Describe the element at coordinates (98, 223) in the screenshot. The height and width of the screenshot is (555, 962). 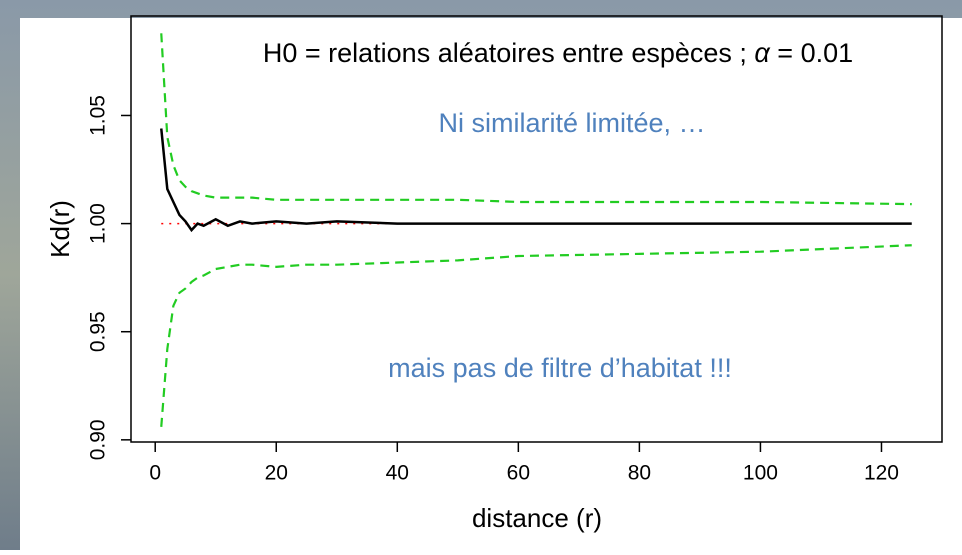
I see `y-tick-label: 1.00` at that location.